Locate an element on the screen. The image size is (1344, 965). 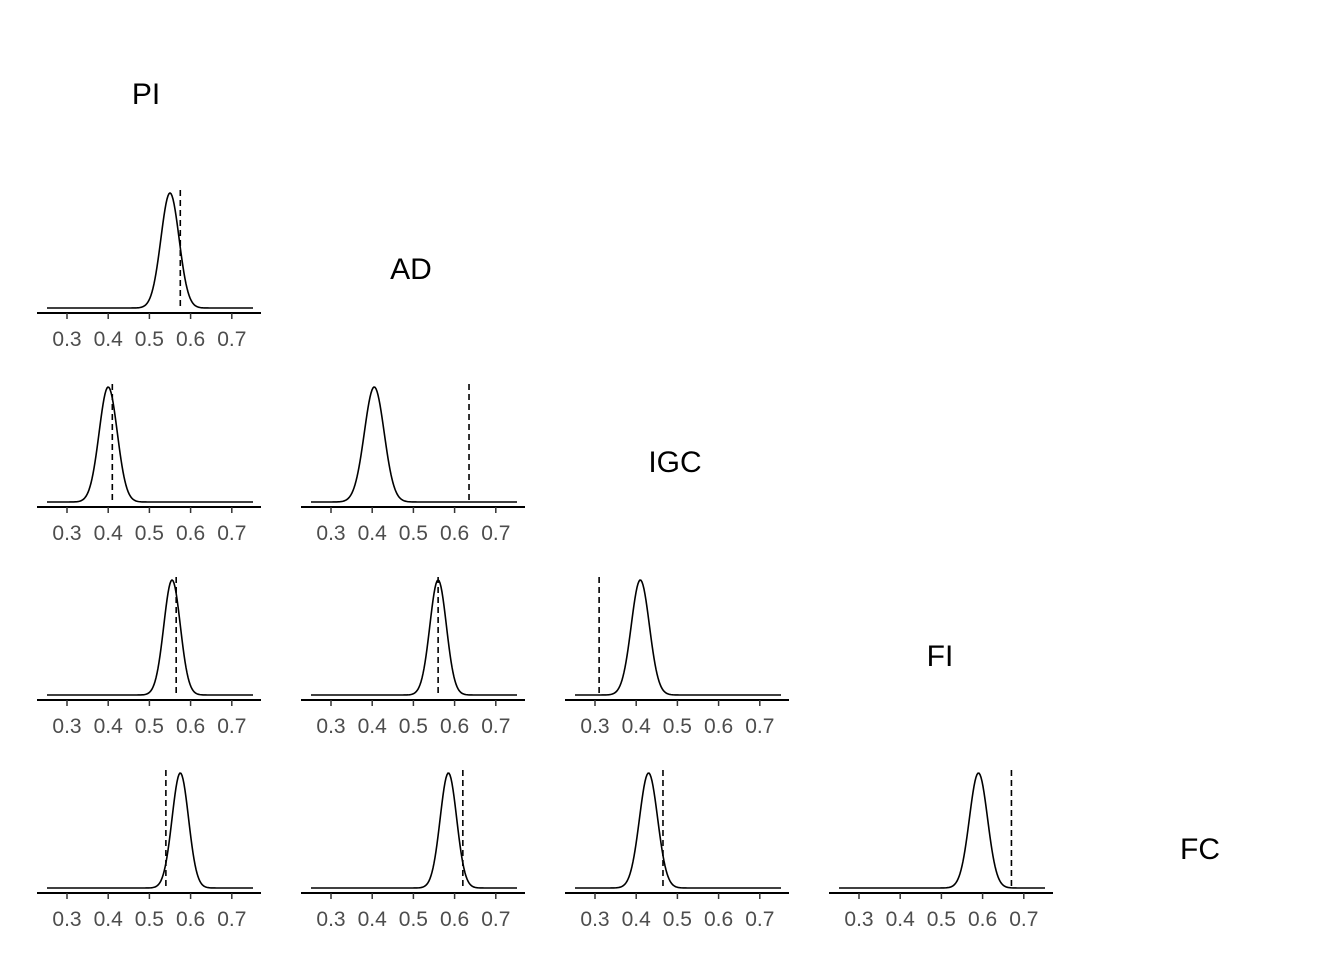
panel-igc-ad: 0.3 0.4 0.5 0.6 0.7 is located at coordinates (413, 464).